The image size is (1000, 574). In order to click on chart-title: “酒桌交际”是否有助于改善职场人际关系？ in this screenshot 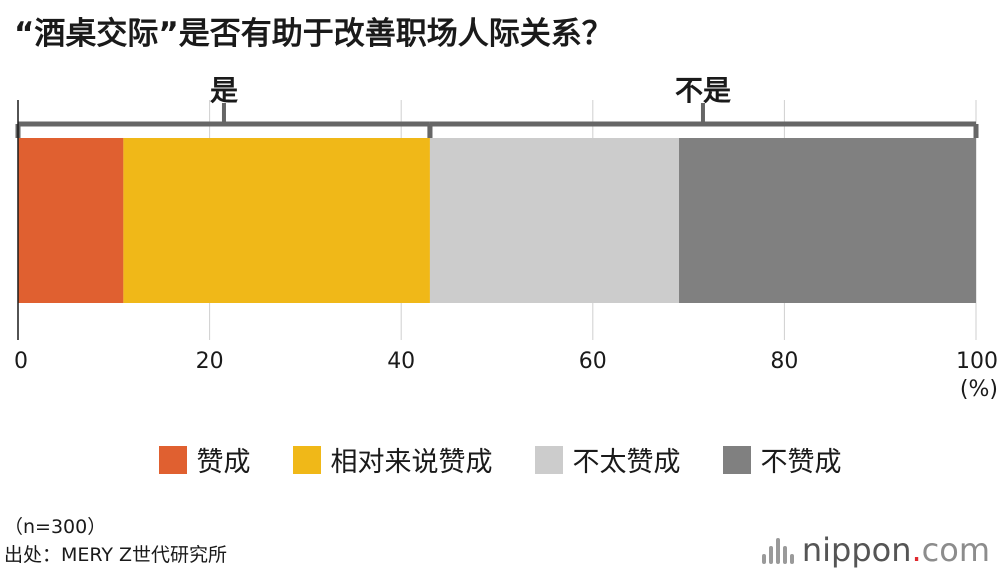, I will do `click(313, 34)`.